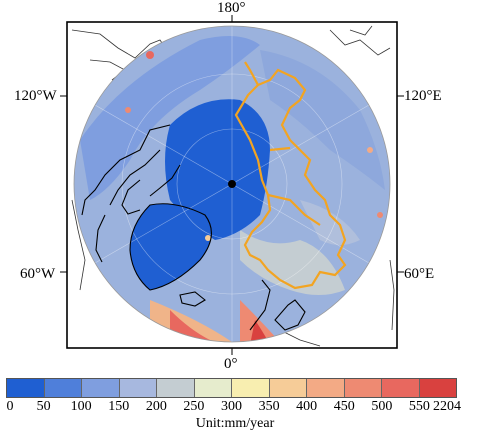 Image resolution: width=484 pixels, height=437 pixels. What do you see at coordinates (235, 423) in the screenshot?
I see `unit-label: Unit:mm/year` at bounding box center [235, 423].